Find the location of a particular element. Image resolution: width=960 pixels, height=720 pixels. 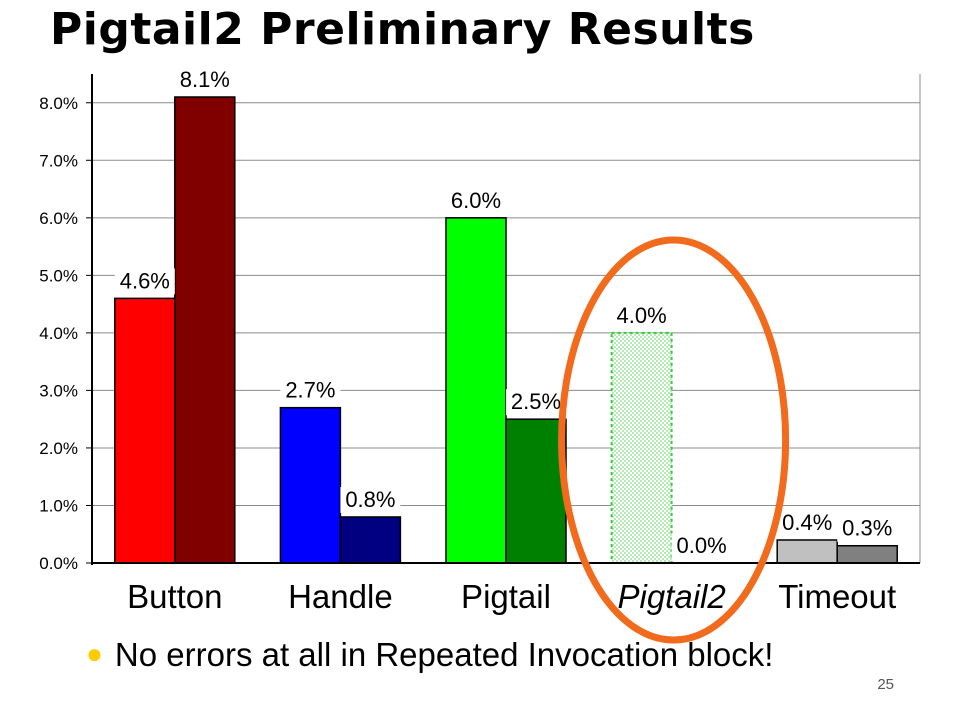

data-label-pigtail2-series2: 0.0% is located at coordinates (702, 545).